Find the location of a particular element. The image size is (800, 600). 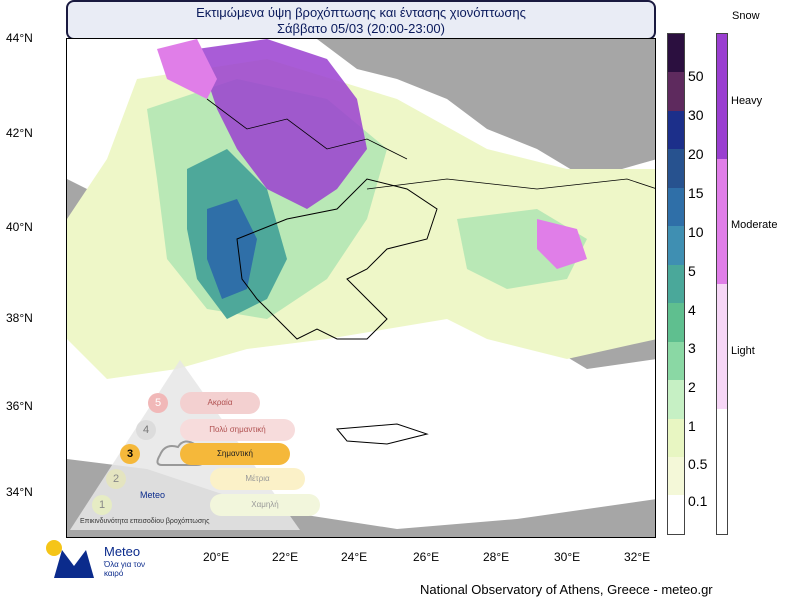

tier-3-label: Σημαντική is located at coordinates (234, 453).